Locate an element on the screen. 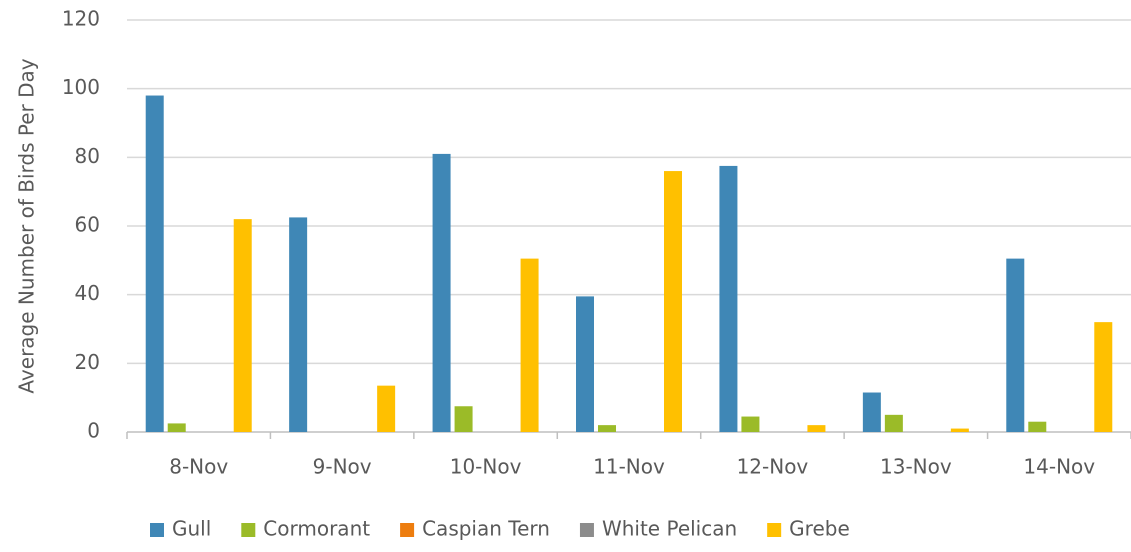 The height and width of the screenshot is (552, 1131). x-tick-label: 13-Nov is located at coordinates (916, 467).